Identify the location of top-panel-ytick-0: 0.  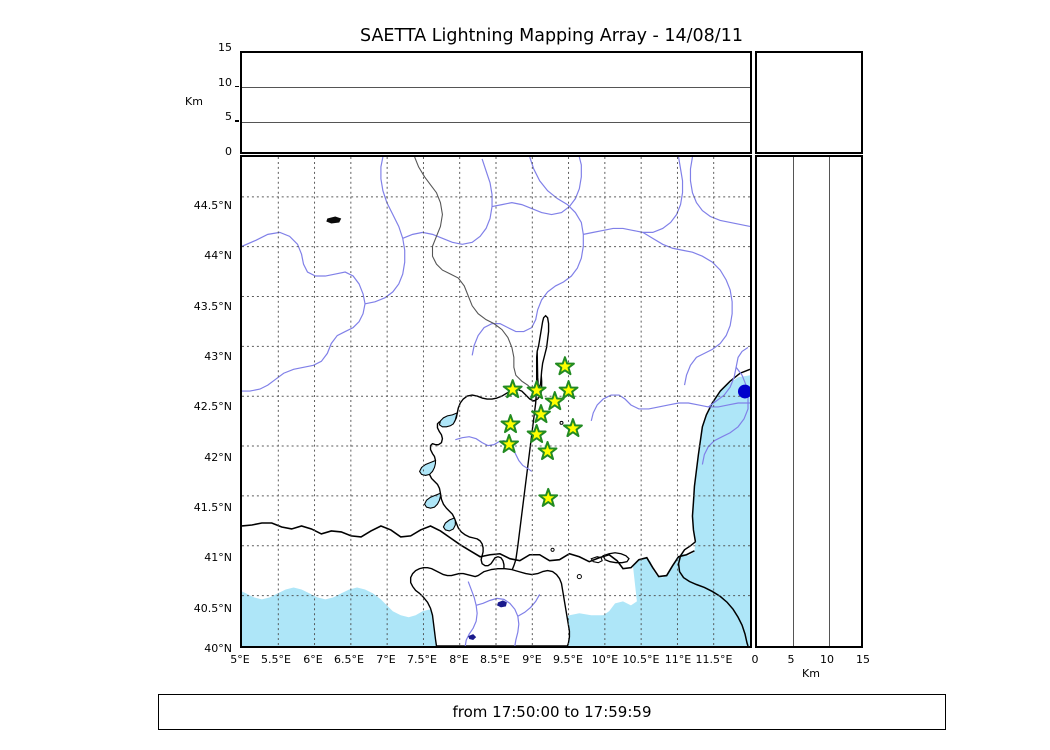
(228, 151).